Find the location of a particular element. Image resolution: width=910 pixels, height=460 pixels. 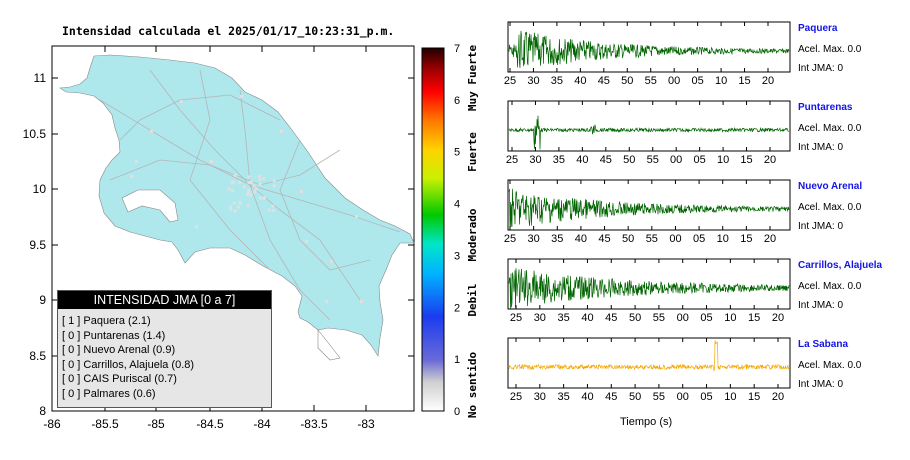

time-tick-label: 55 is located at coordinates (659, 318).